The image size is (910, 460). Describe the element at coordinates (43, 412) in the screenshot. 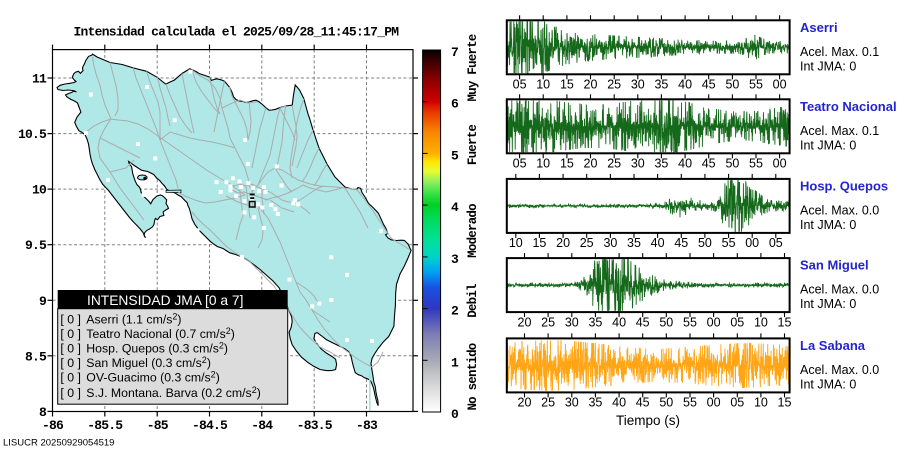

I see `svg-text: 8` at that location.